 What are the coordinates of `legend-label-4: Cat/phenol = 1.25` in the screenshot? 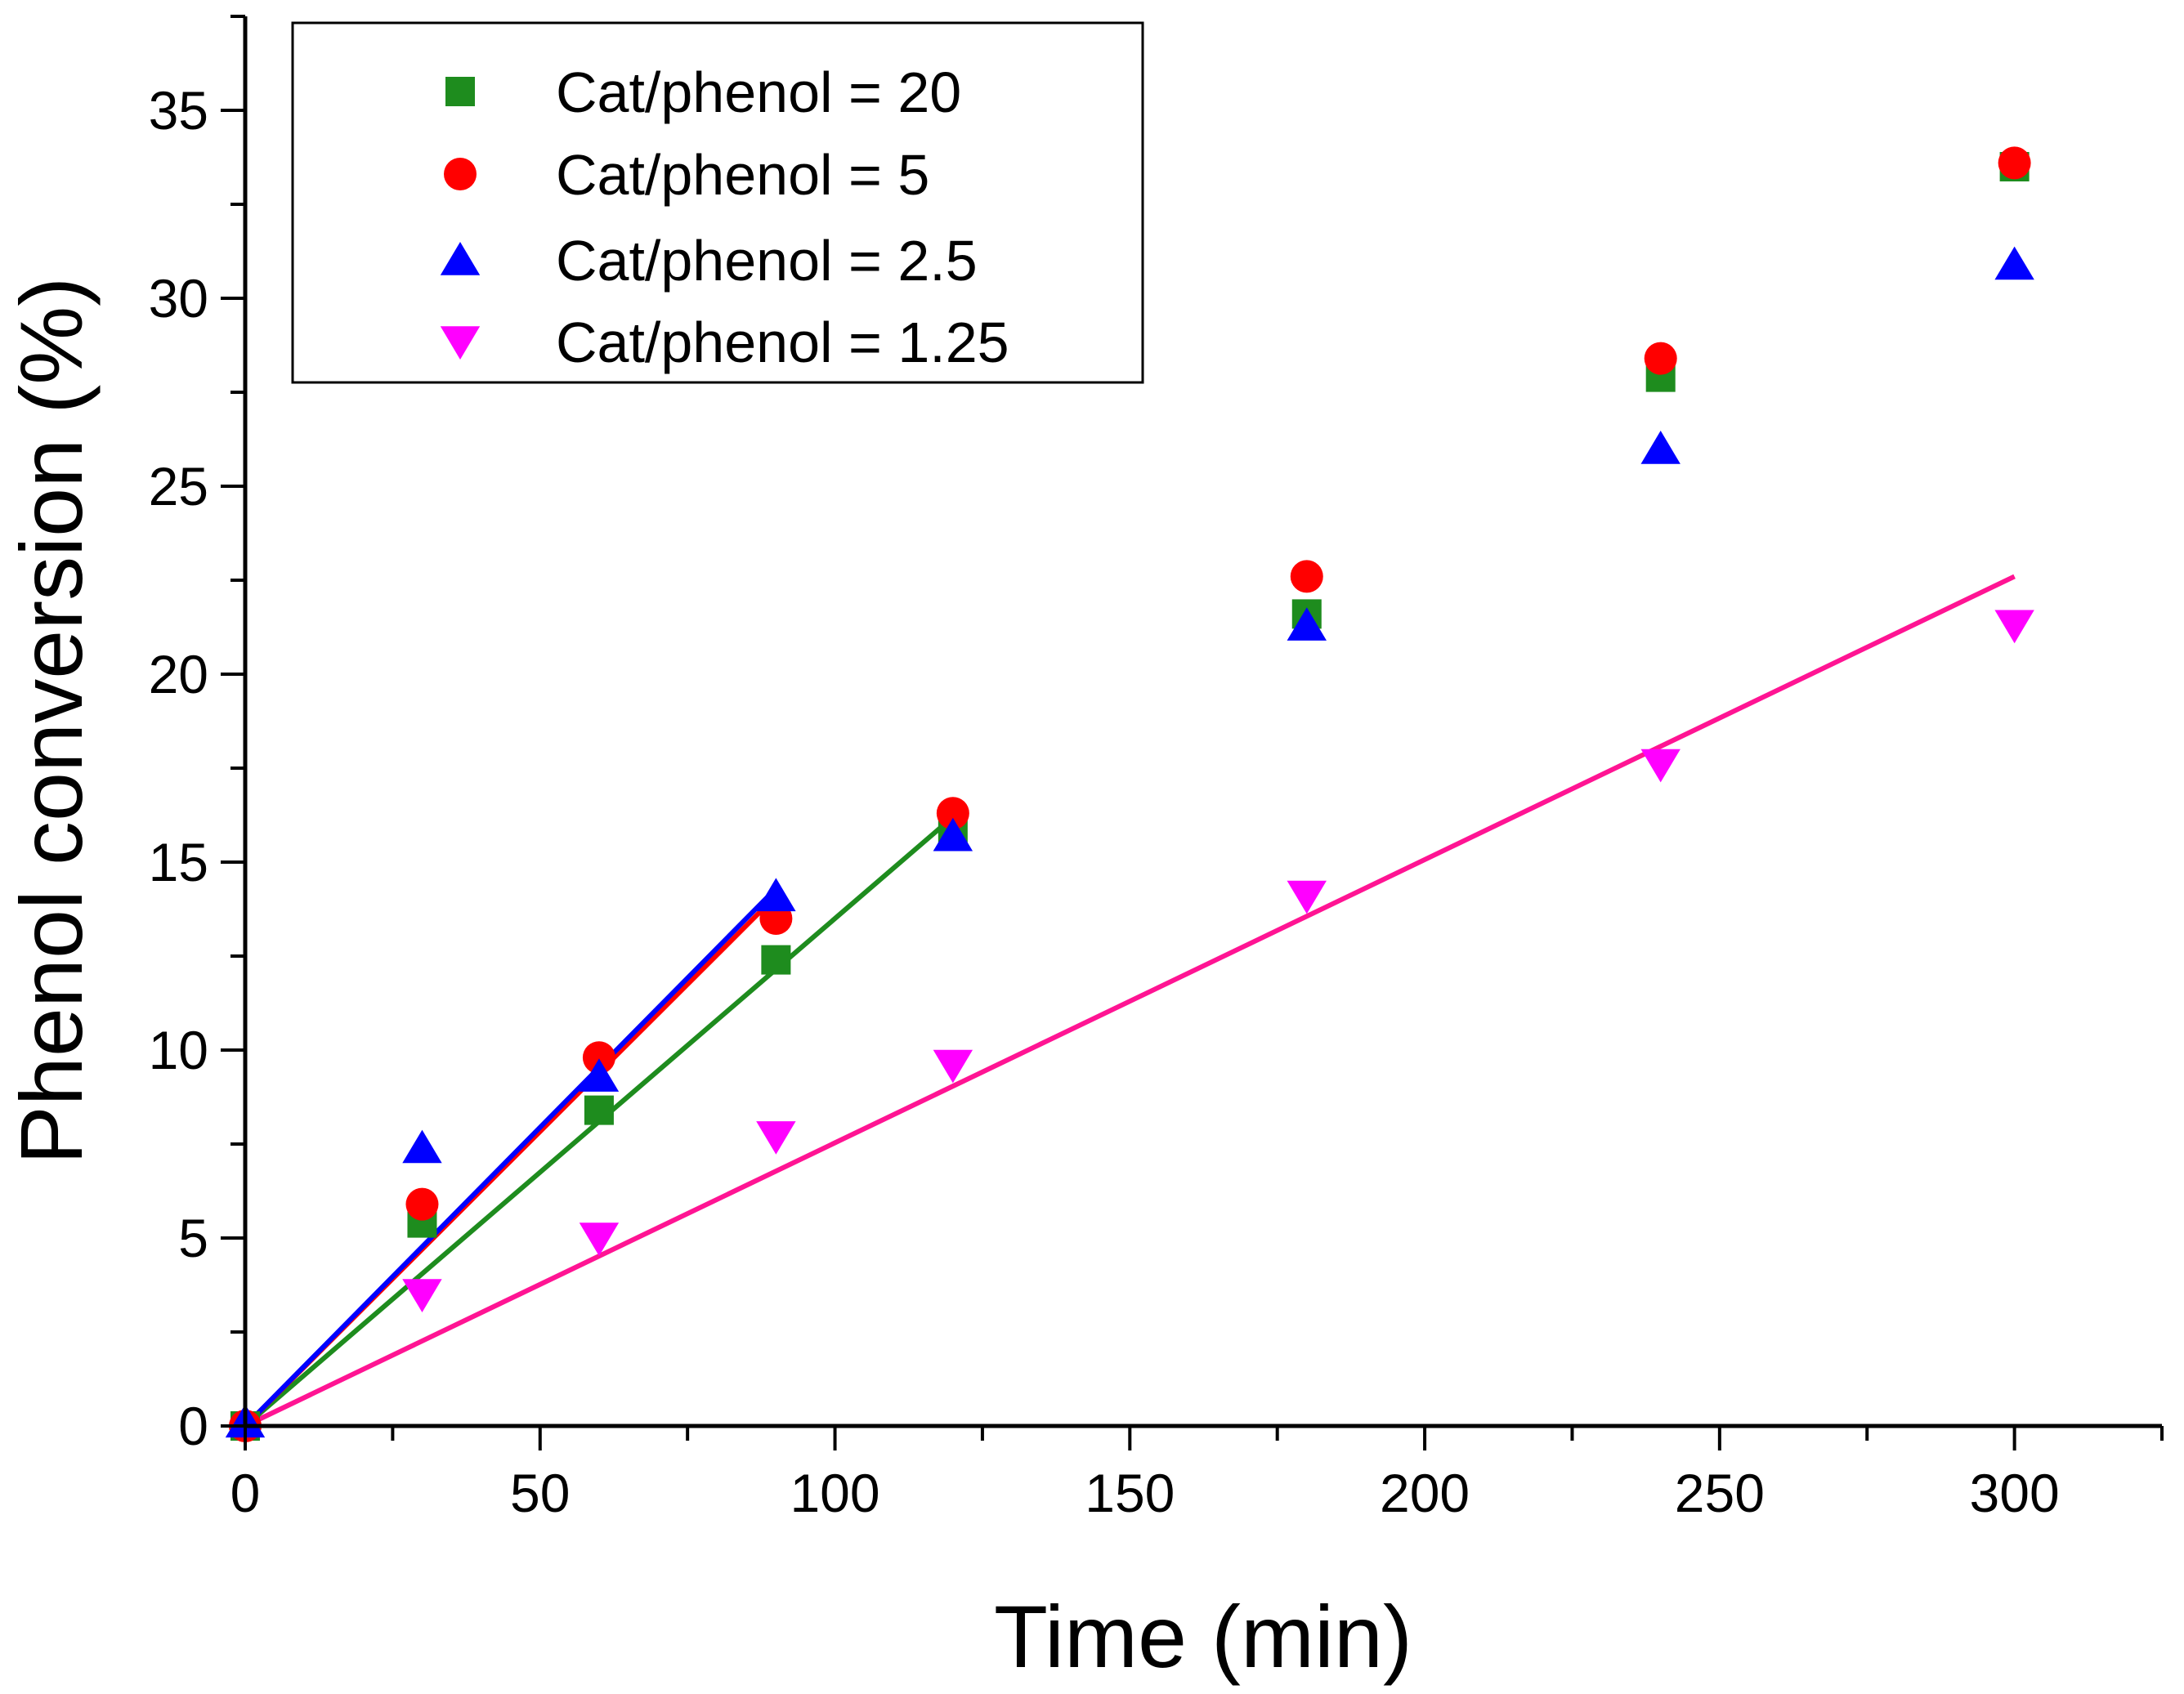 It's located at (782, 342).